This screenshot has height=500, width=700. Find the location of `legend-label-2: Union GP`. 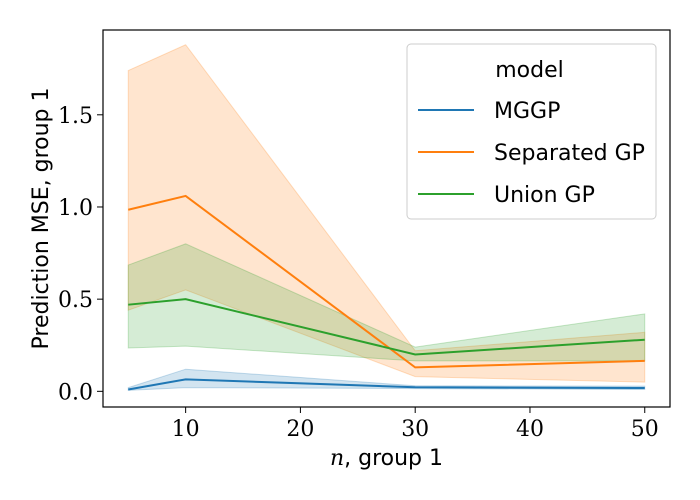

legend-label-2: Union GP is located at coordinates (544, 195).